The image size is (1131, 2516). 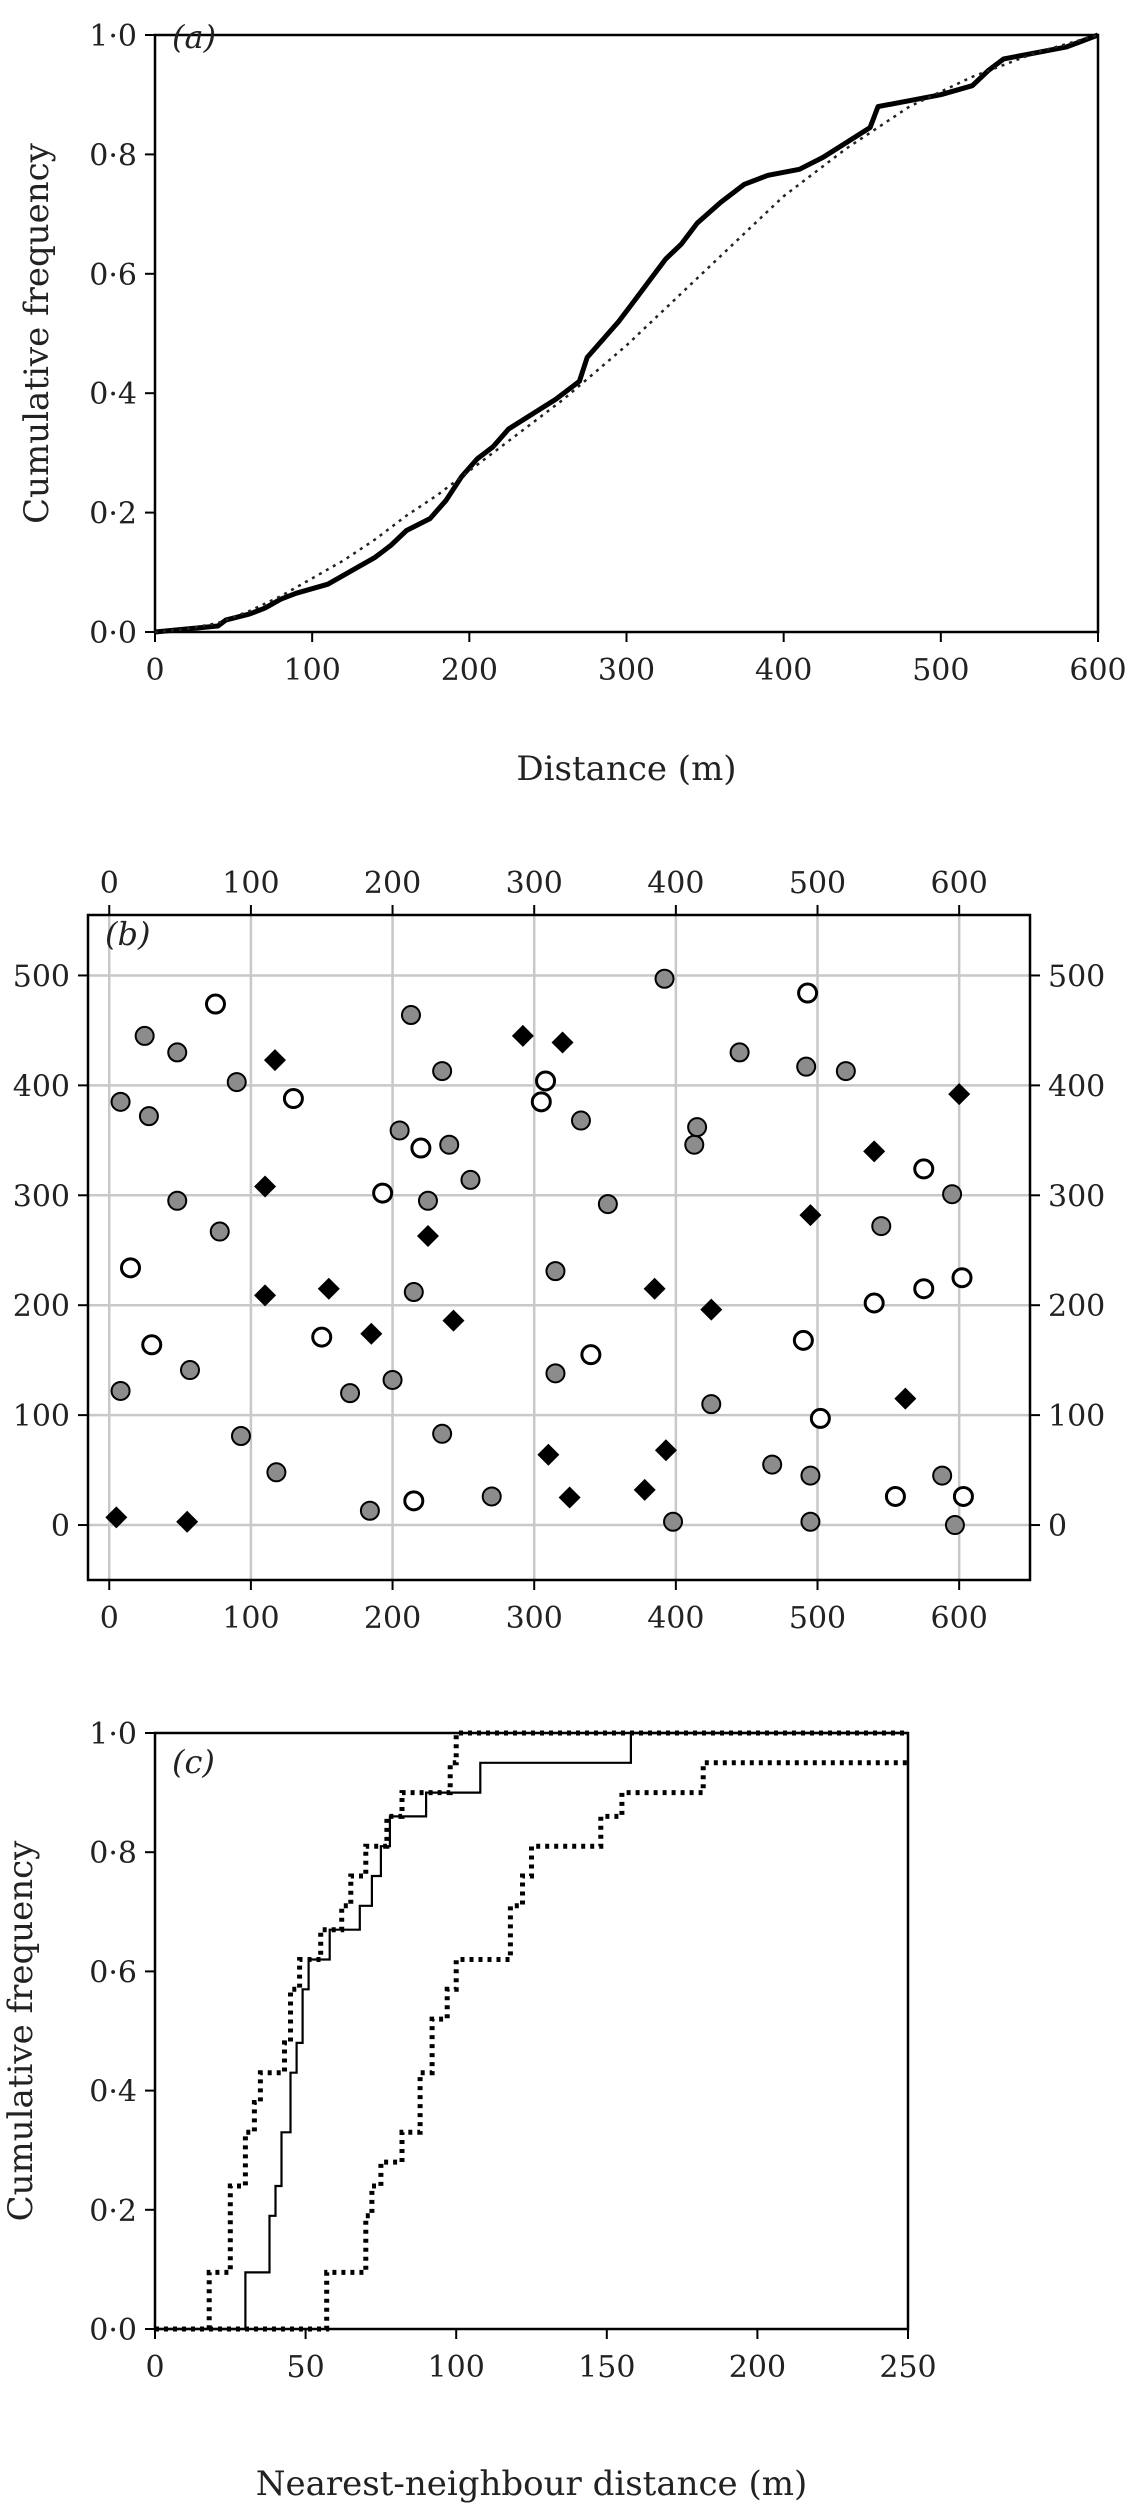 What do you see at coordinates (113, 514) in the screenshot?
I see `panel-a-y-tick-label: 0·2` at bounding box center [113, 514].